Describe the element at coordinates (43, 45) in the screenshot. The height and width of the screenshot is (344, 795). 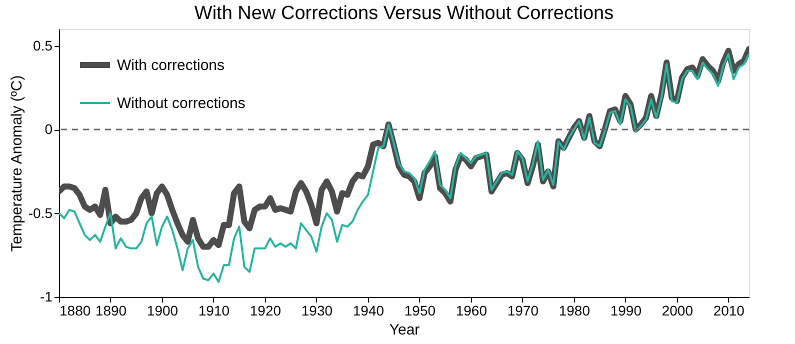
I see `y-tick-label: 0.5` at that location.